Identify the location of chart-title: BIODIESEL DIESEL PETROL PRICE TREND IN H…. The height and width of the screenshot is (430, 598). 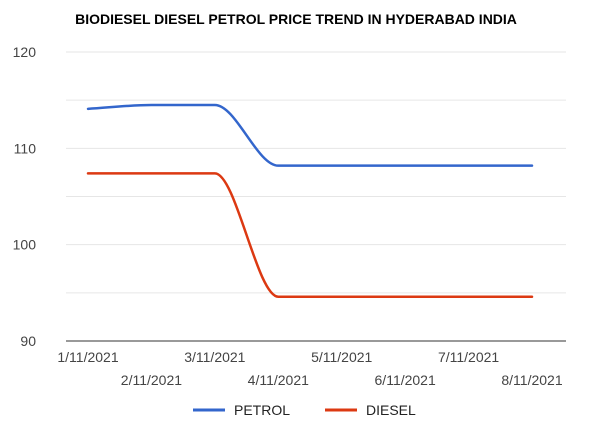
(296, 19).